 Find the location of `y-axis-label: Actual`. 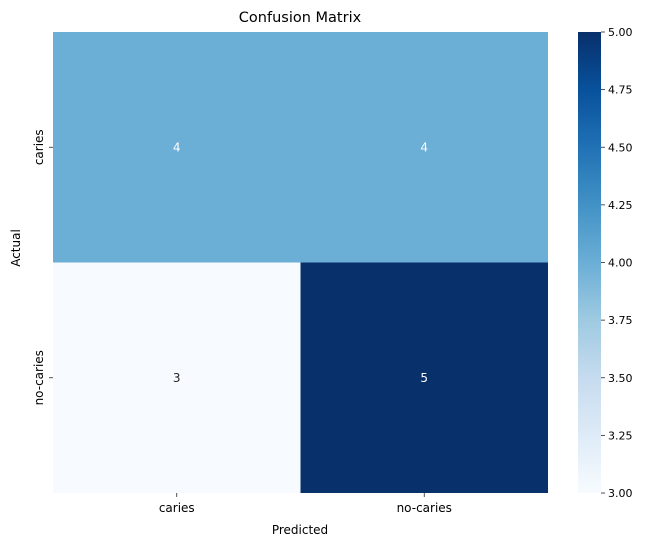

y-axis-label: Actual is located at coordinates (16, 248).